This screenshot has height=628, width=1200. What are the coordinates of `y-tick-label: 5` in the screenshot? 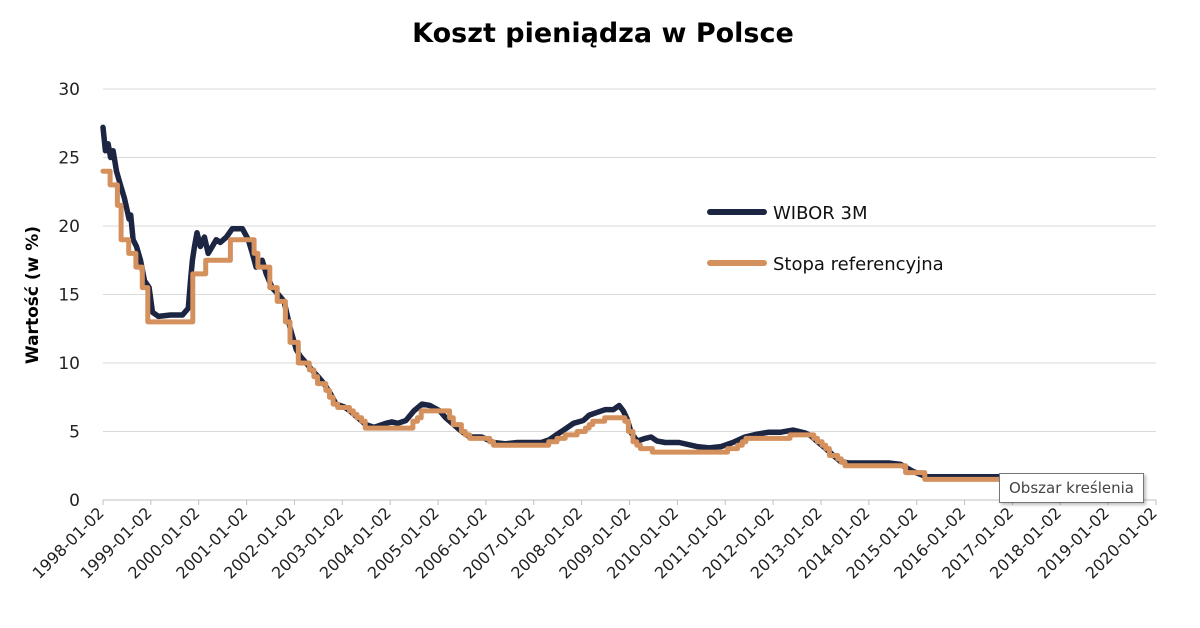 It's located at (74, 433).